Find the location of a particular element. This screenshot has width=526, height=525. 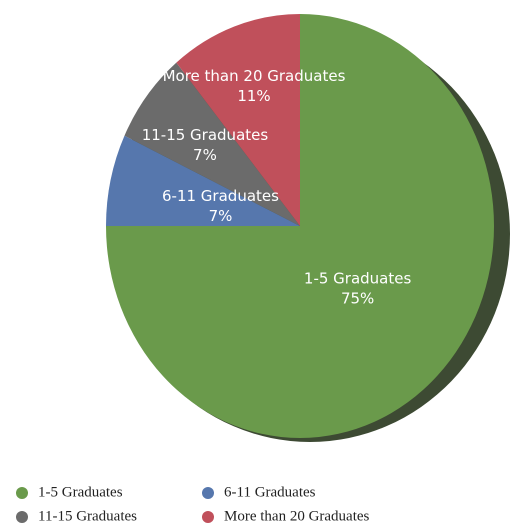

slice-value-label: 75% is located at coordinates (357, 298).